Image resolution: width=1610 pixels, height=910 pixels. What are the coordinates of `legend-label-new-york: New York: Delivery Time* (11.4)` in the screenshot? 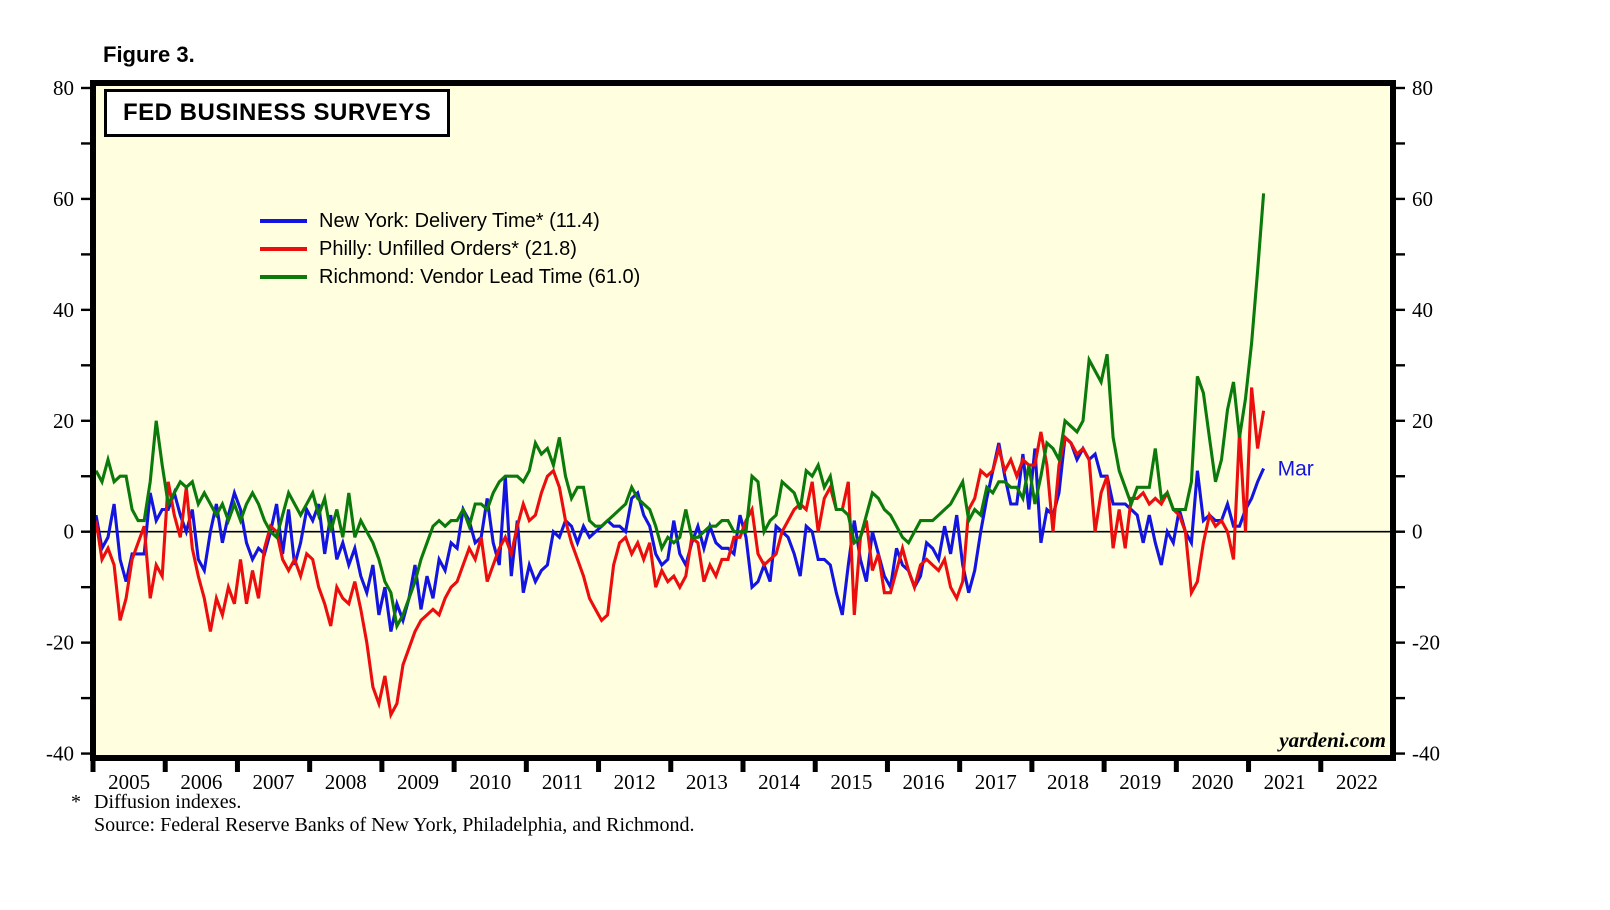 It's located at (459, 220).